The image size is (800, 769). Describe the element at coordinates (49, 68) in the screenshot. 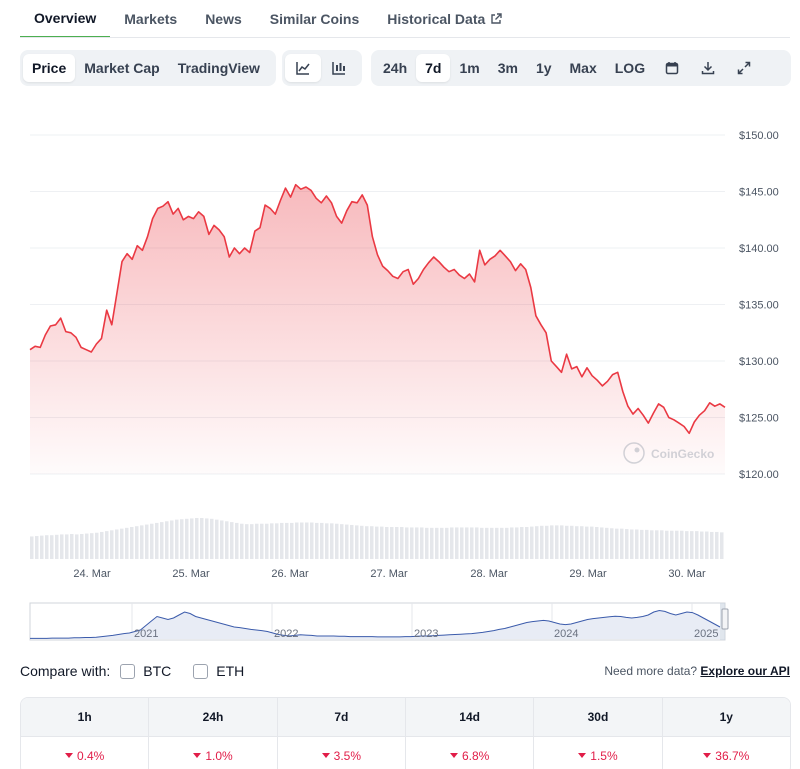

I see `price-tab: Price` at that location.